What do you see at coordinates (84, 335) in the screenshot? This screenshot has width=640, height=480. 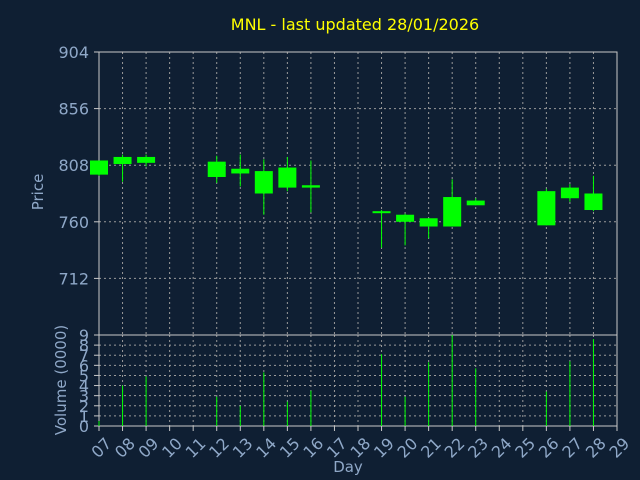 I see `volume-tick-label: 9` at bounding box center [84, 335].